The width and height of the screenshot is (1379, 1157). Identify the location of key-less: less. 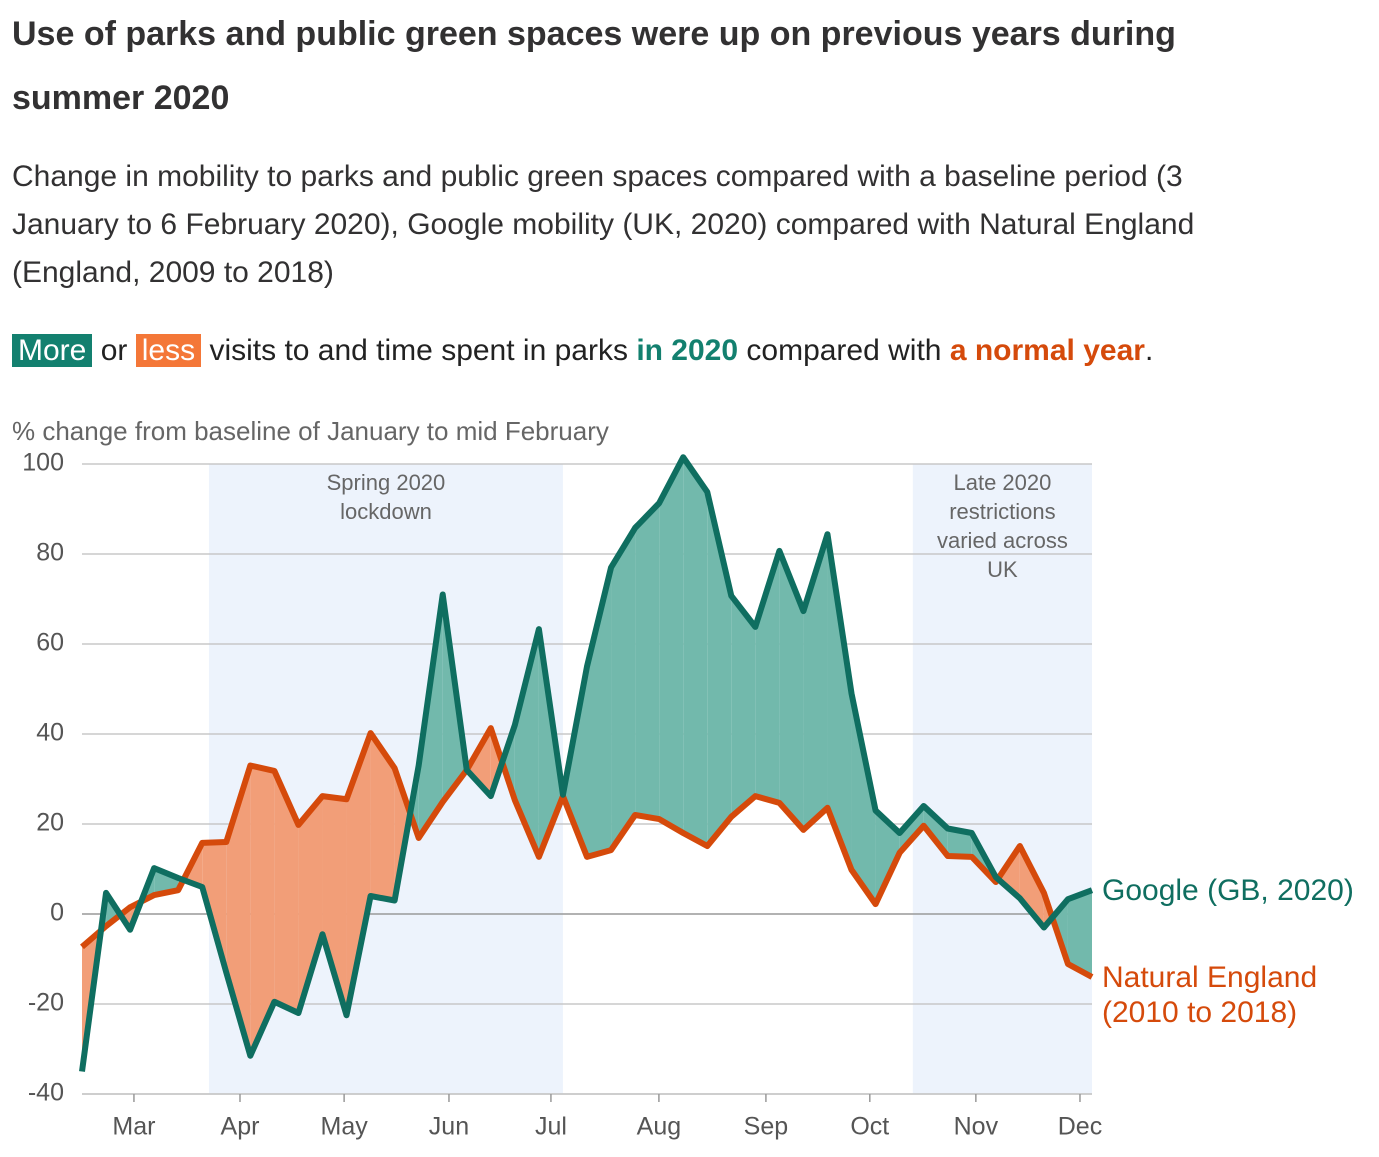
(168, 350).